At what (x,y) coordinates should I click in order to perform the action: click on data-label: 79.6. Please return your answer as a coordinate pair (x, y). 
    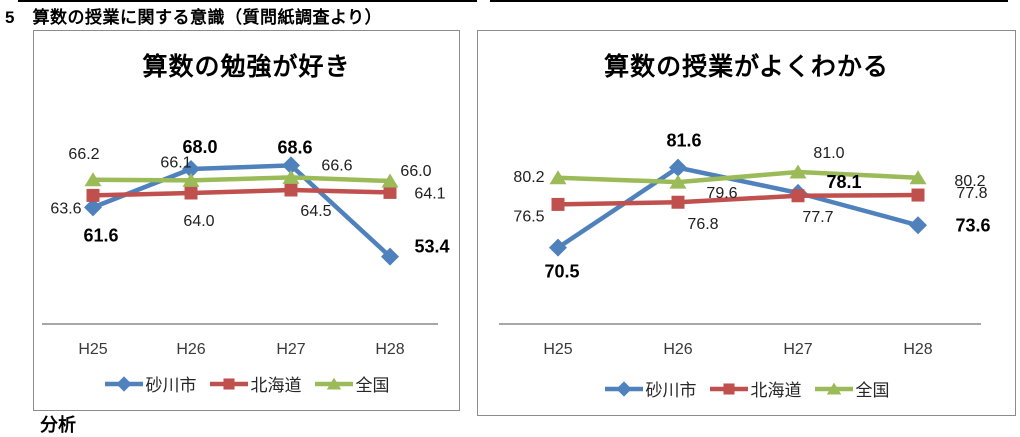
    Looking at the image, I should click on (721, 193).